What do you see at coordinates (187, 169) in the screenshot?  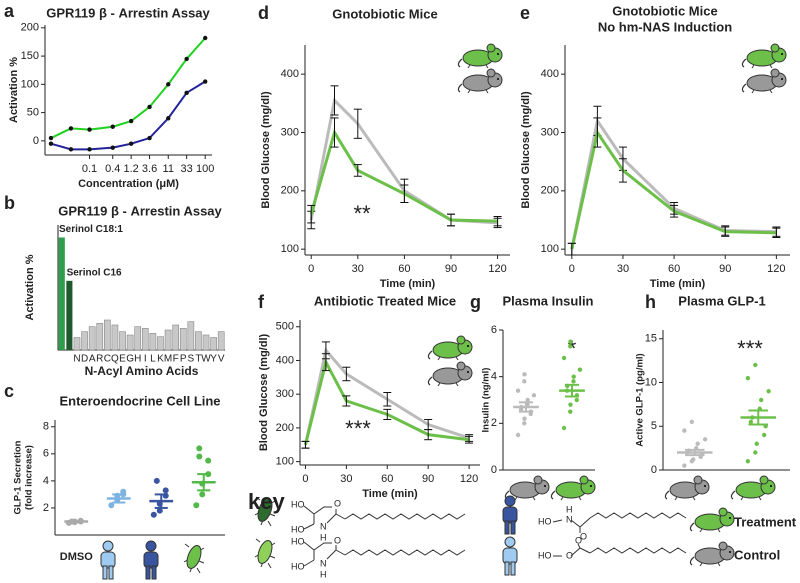 I see `x-tick-label: 33` at bounding box center [187, 169].